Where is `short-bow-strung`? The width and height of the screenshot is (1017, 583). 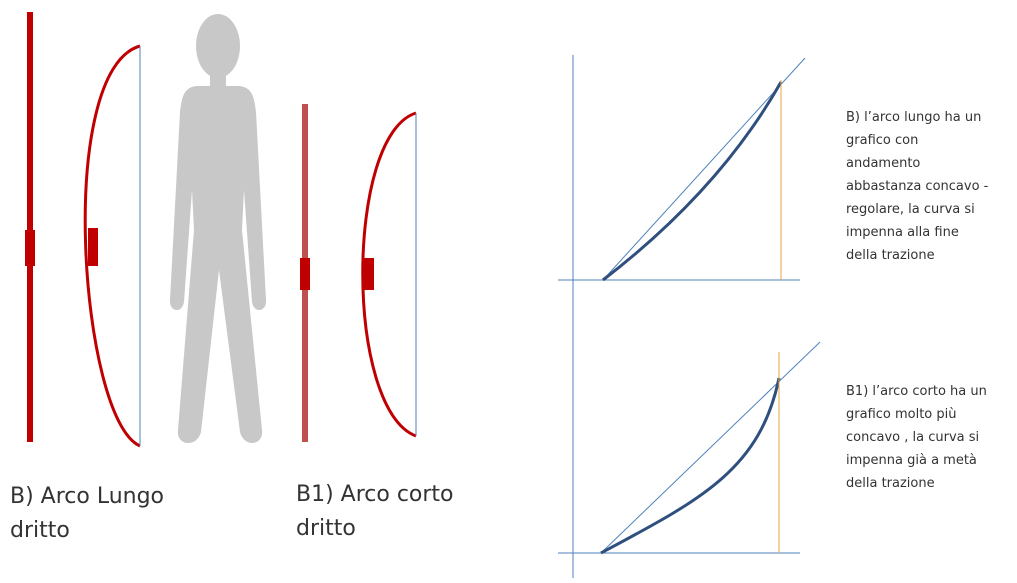
short-bow-strung is located at coordinates (389, 274).